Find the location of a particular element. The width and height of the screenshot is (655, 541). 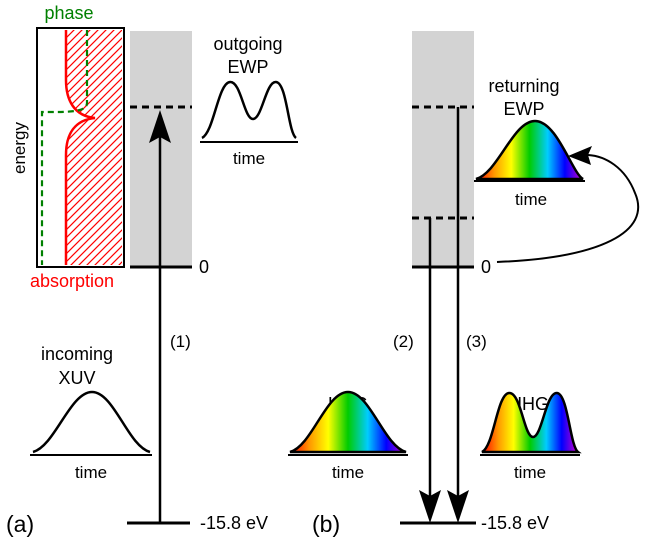

continuum-region-b is located at coordinates (443, 149).